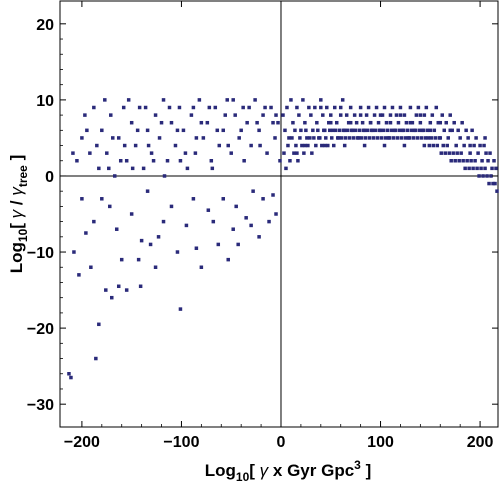 Image resolution: width=499 pixels, height=486 pixels. What do you see at coordinates (181, 442) in the screenshot?
I see `x-tick-label: −100` at bounding box center [181, 442].